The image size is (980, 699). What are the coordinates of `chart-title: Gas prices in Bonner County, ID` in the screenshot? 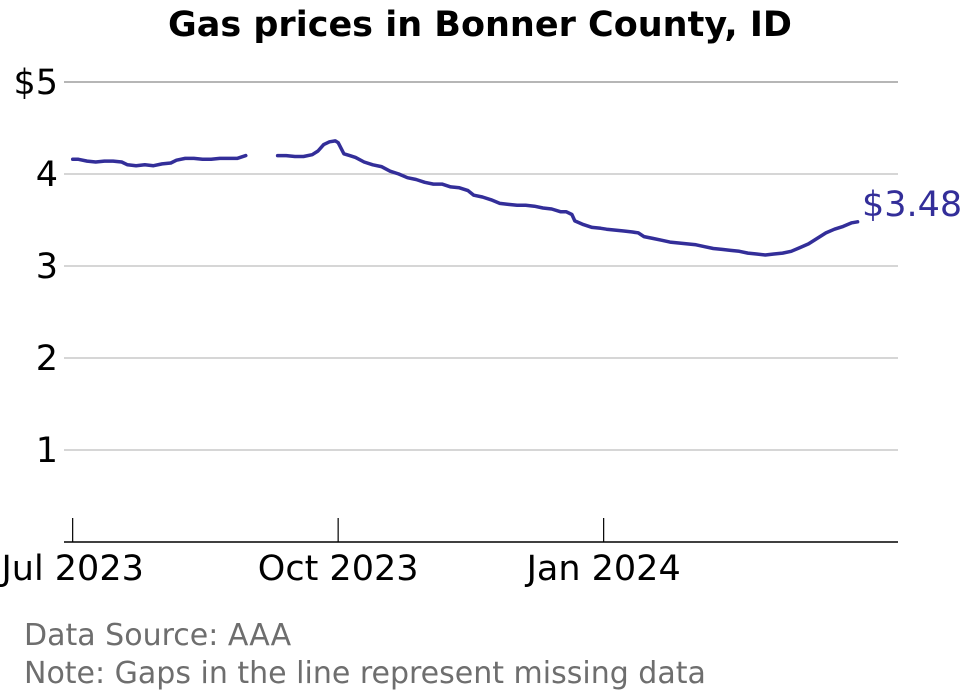 It's located at (480, 25).